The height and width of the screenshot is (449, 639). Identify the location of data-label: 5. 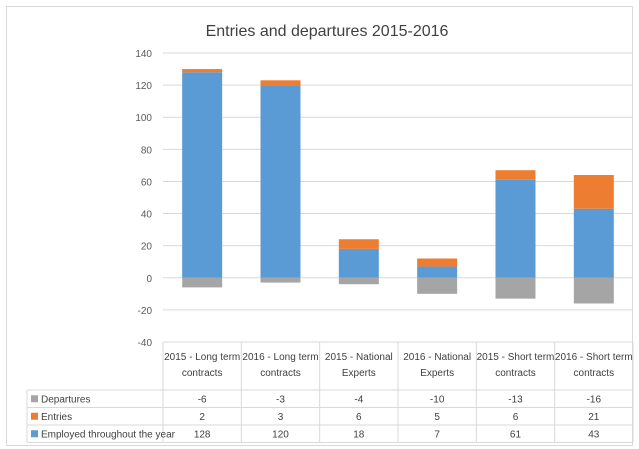
(437, 417).